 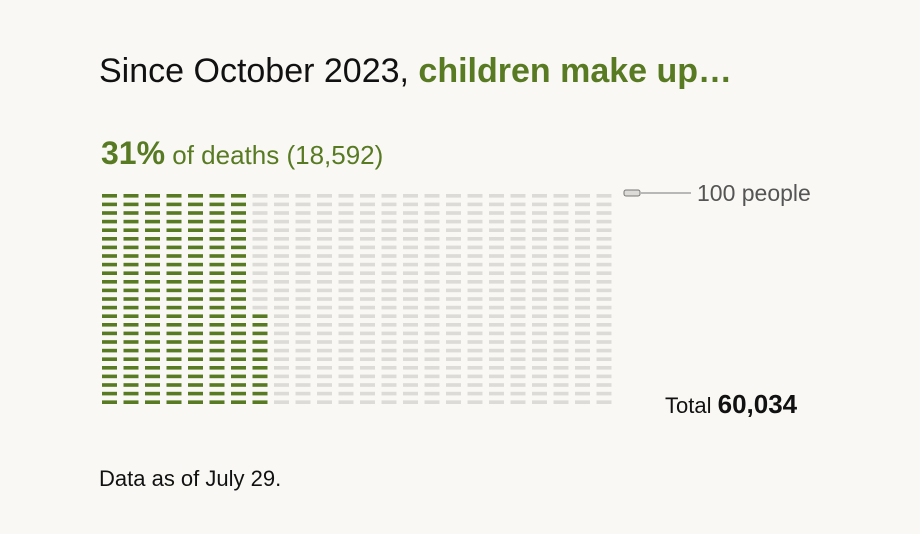 I want to click on subtitle-rest: of deaths (18,592), so click(x=274, y=155).